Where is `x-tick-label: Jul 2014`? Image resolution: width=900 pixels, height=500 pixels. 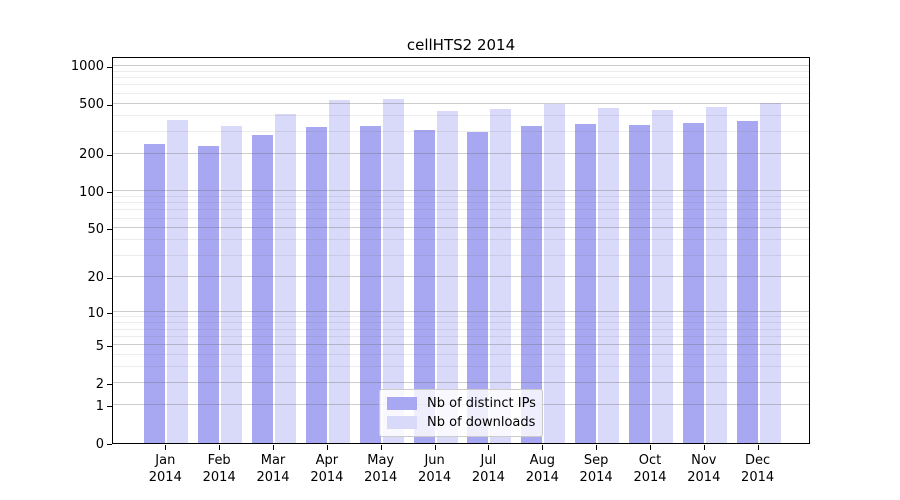
x-tick-label: Jul 2014 is located at coordinates (488, 469).